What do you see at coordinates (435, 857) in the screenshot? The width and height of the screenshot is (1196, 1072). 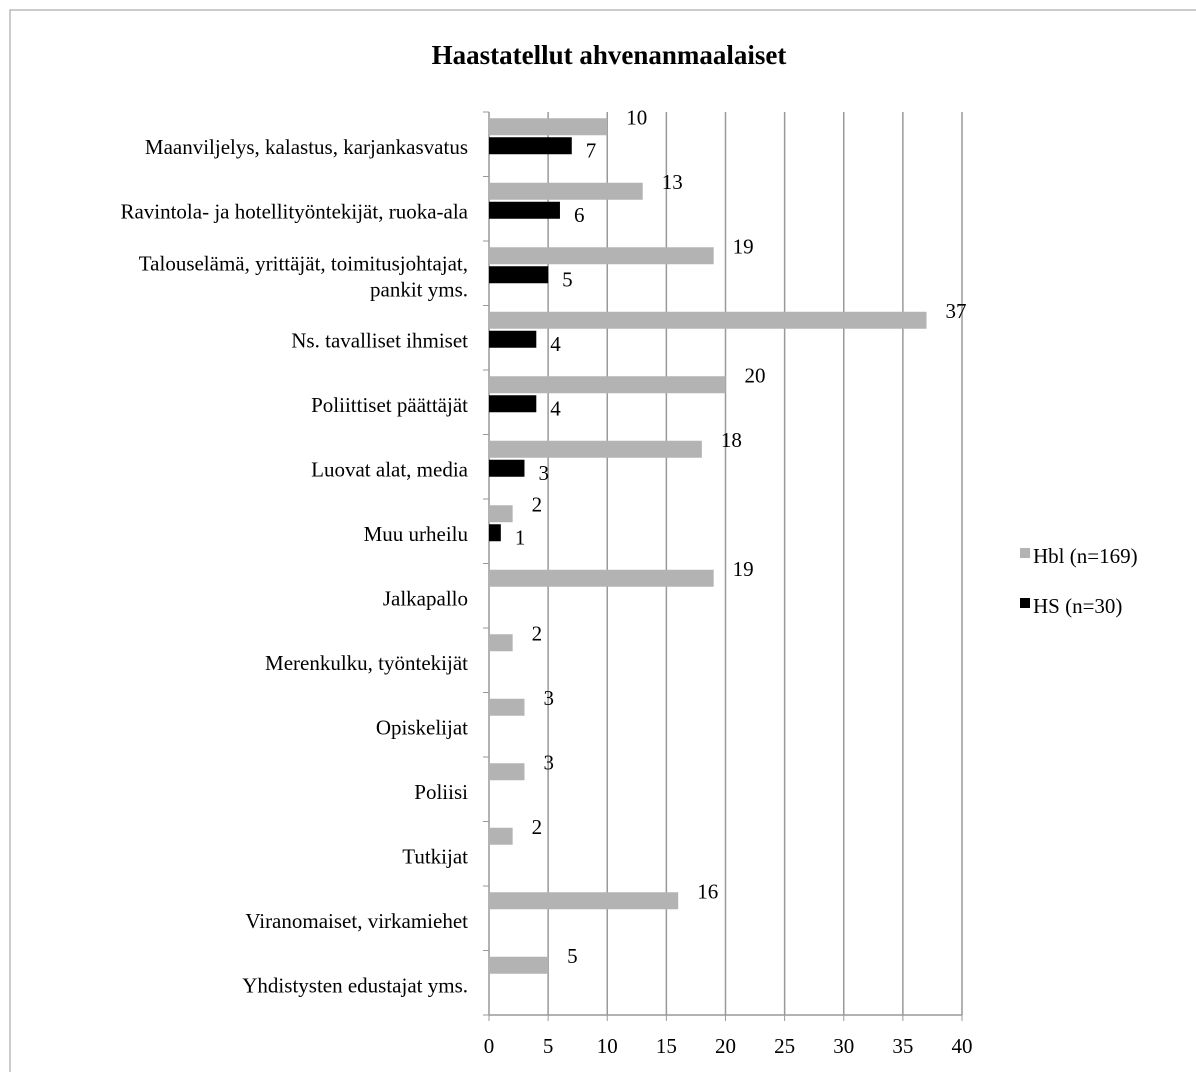 I see `y-tick-label: Tutkijat` at bounding box center [435, 857].